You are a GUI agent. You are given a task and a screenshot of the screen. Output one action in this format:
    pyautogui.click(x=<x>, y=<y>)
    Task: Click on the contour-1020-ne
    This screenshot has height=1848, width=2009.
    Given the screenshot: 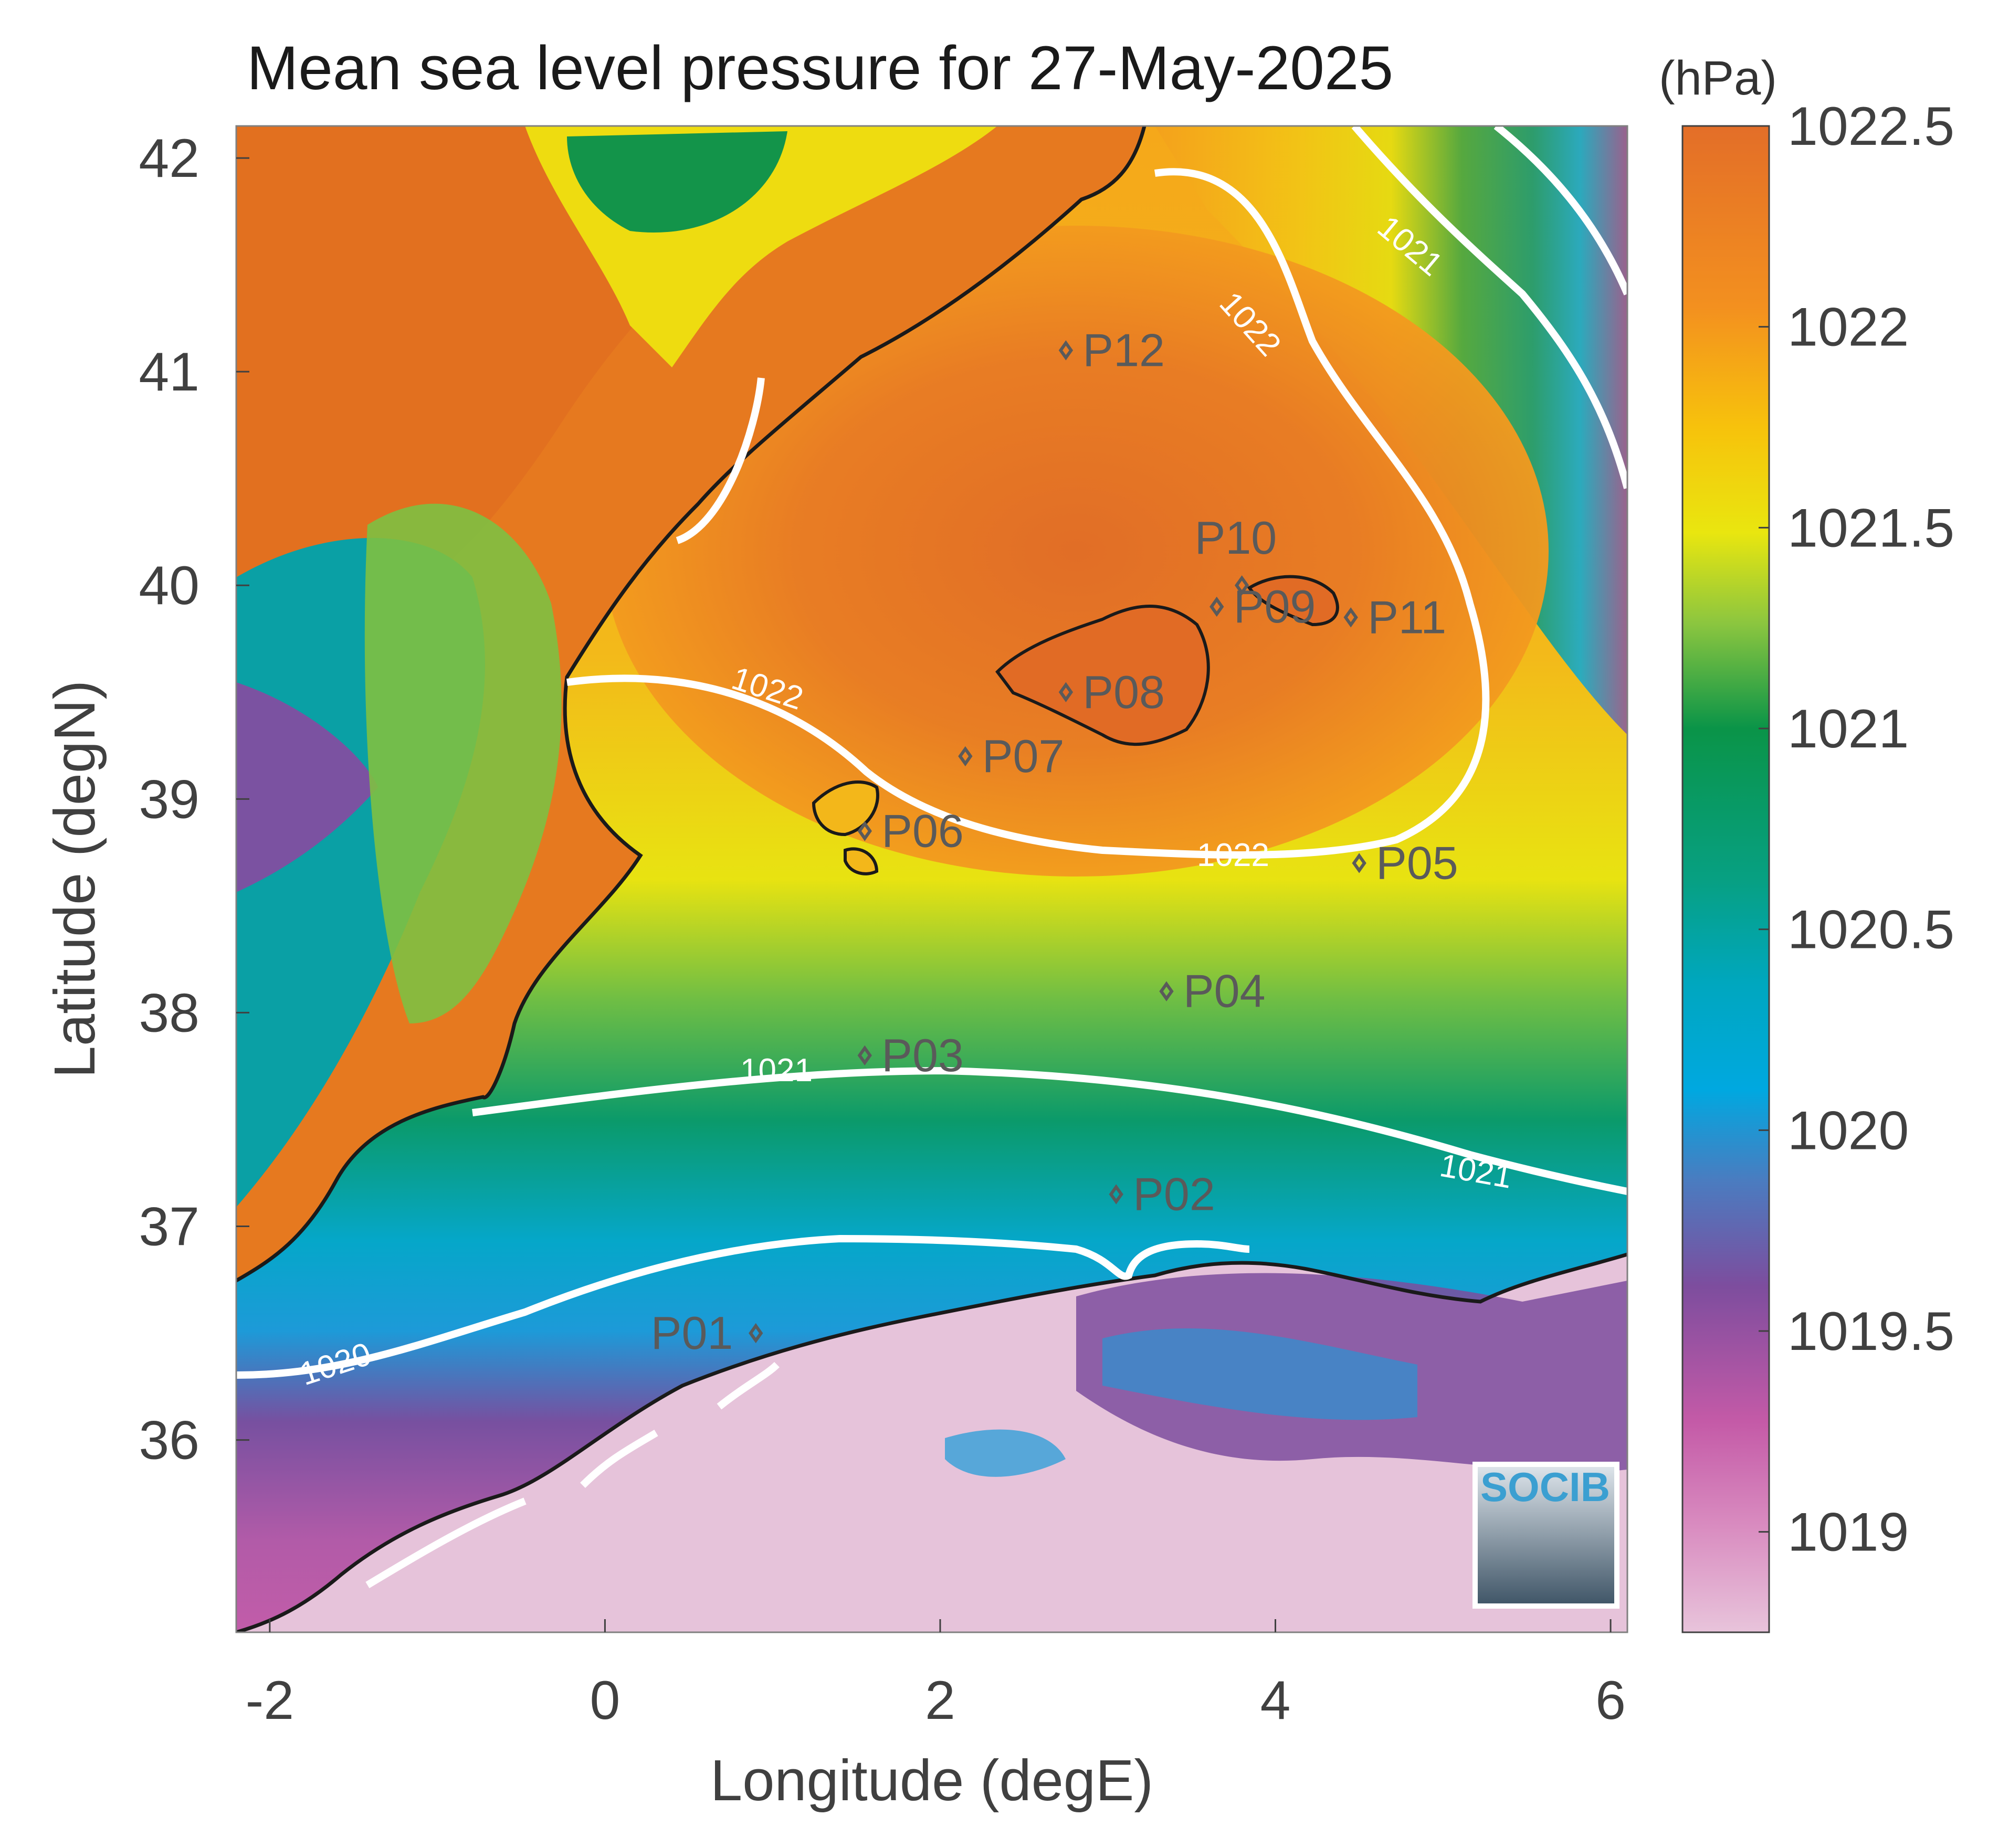 What is the action you would take?
    pyautogui.click(x=1560, y=210)
    